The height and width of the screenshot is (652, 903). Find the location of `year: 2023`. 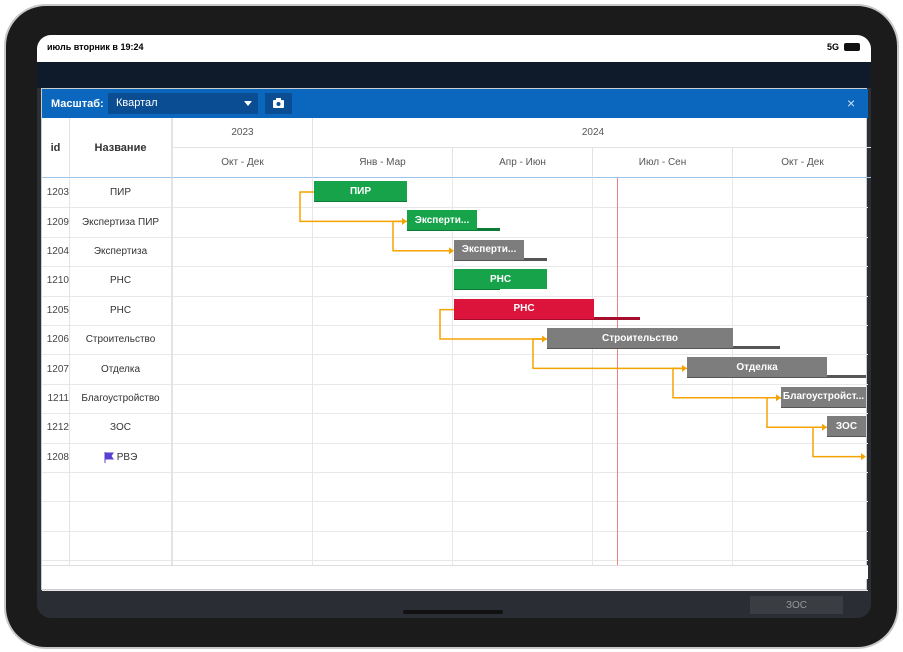

year: 2023 is located at coordinates (243, 133).